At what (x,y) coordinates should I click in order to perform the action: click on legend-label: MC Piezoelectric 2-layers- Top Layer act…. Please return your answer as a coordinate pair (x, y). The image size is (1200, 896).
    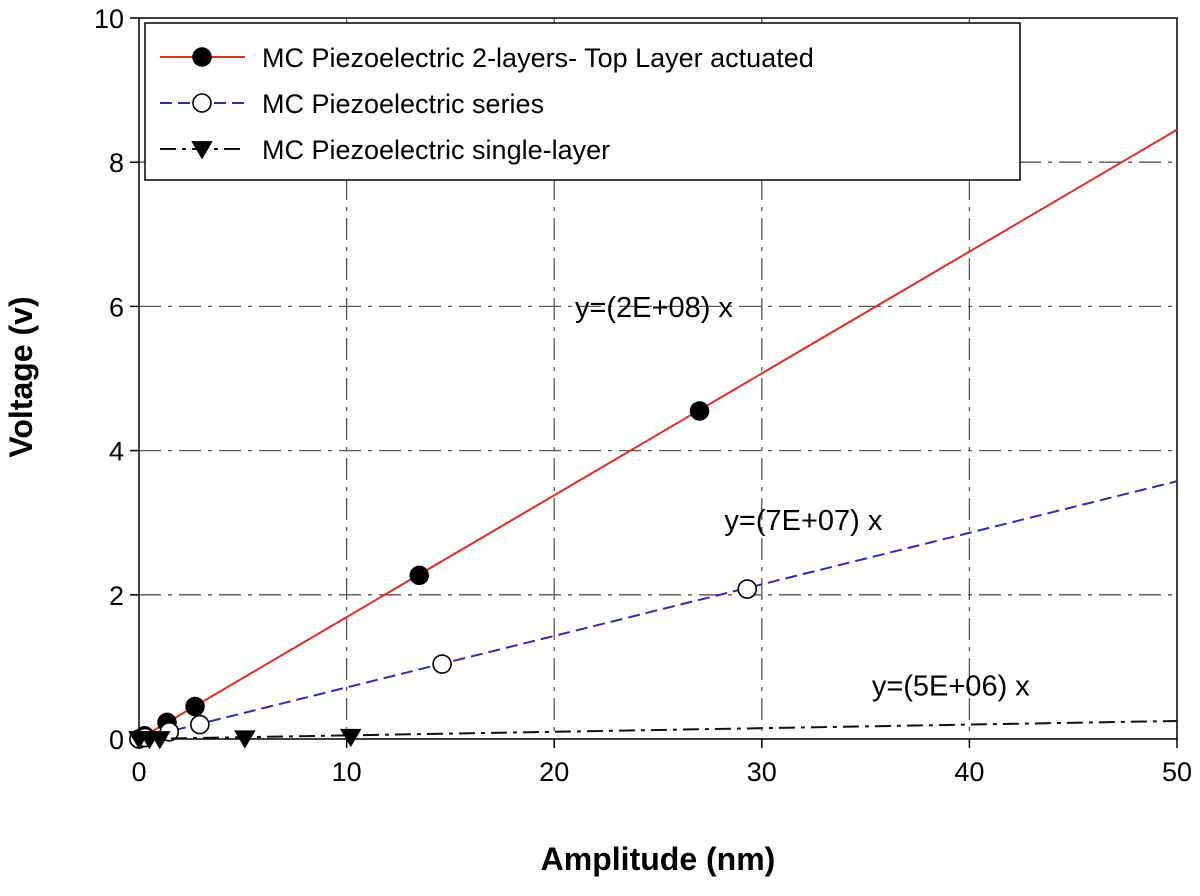
    Looking at the image, I should click on (538, 58).